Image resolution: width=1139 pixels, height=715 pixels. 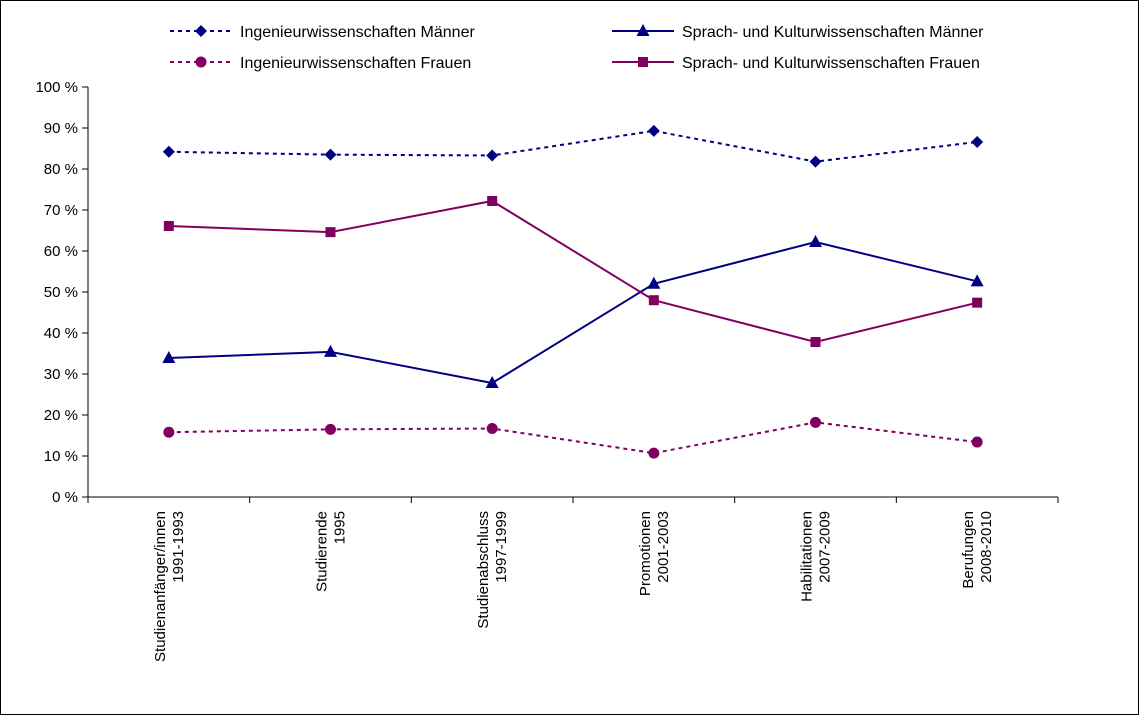 I want to click on x-tick-label-line: Studienabschluss, so click(x=483, y=570).